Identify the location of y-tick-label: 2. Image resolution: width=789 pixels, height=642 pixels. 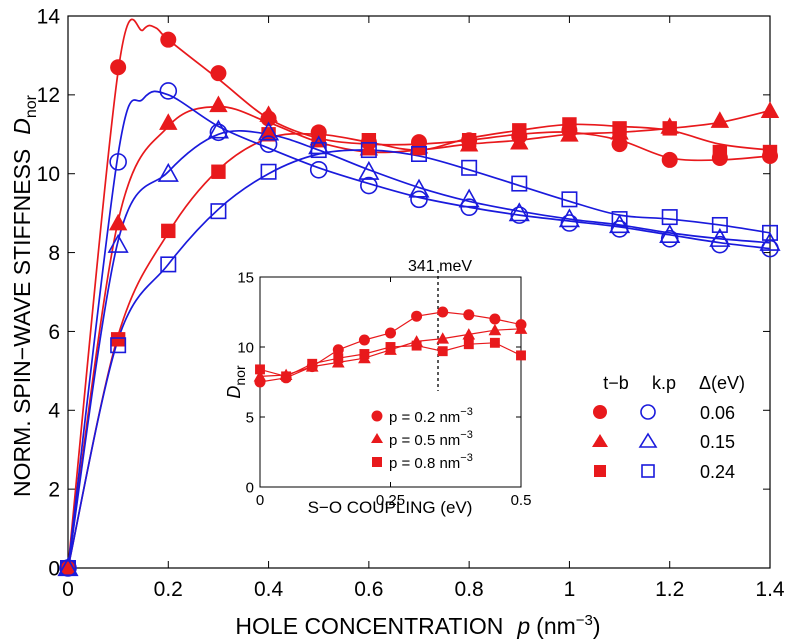
(54, 489).